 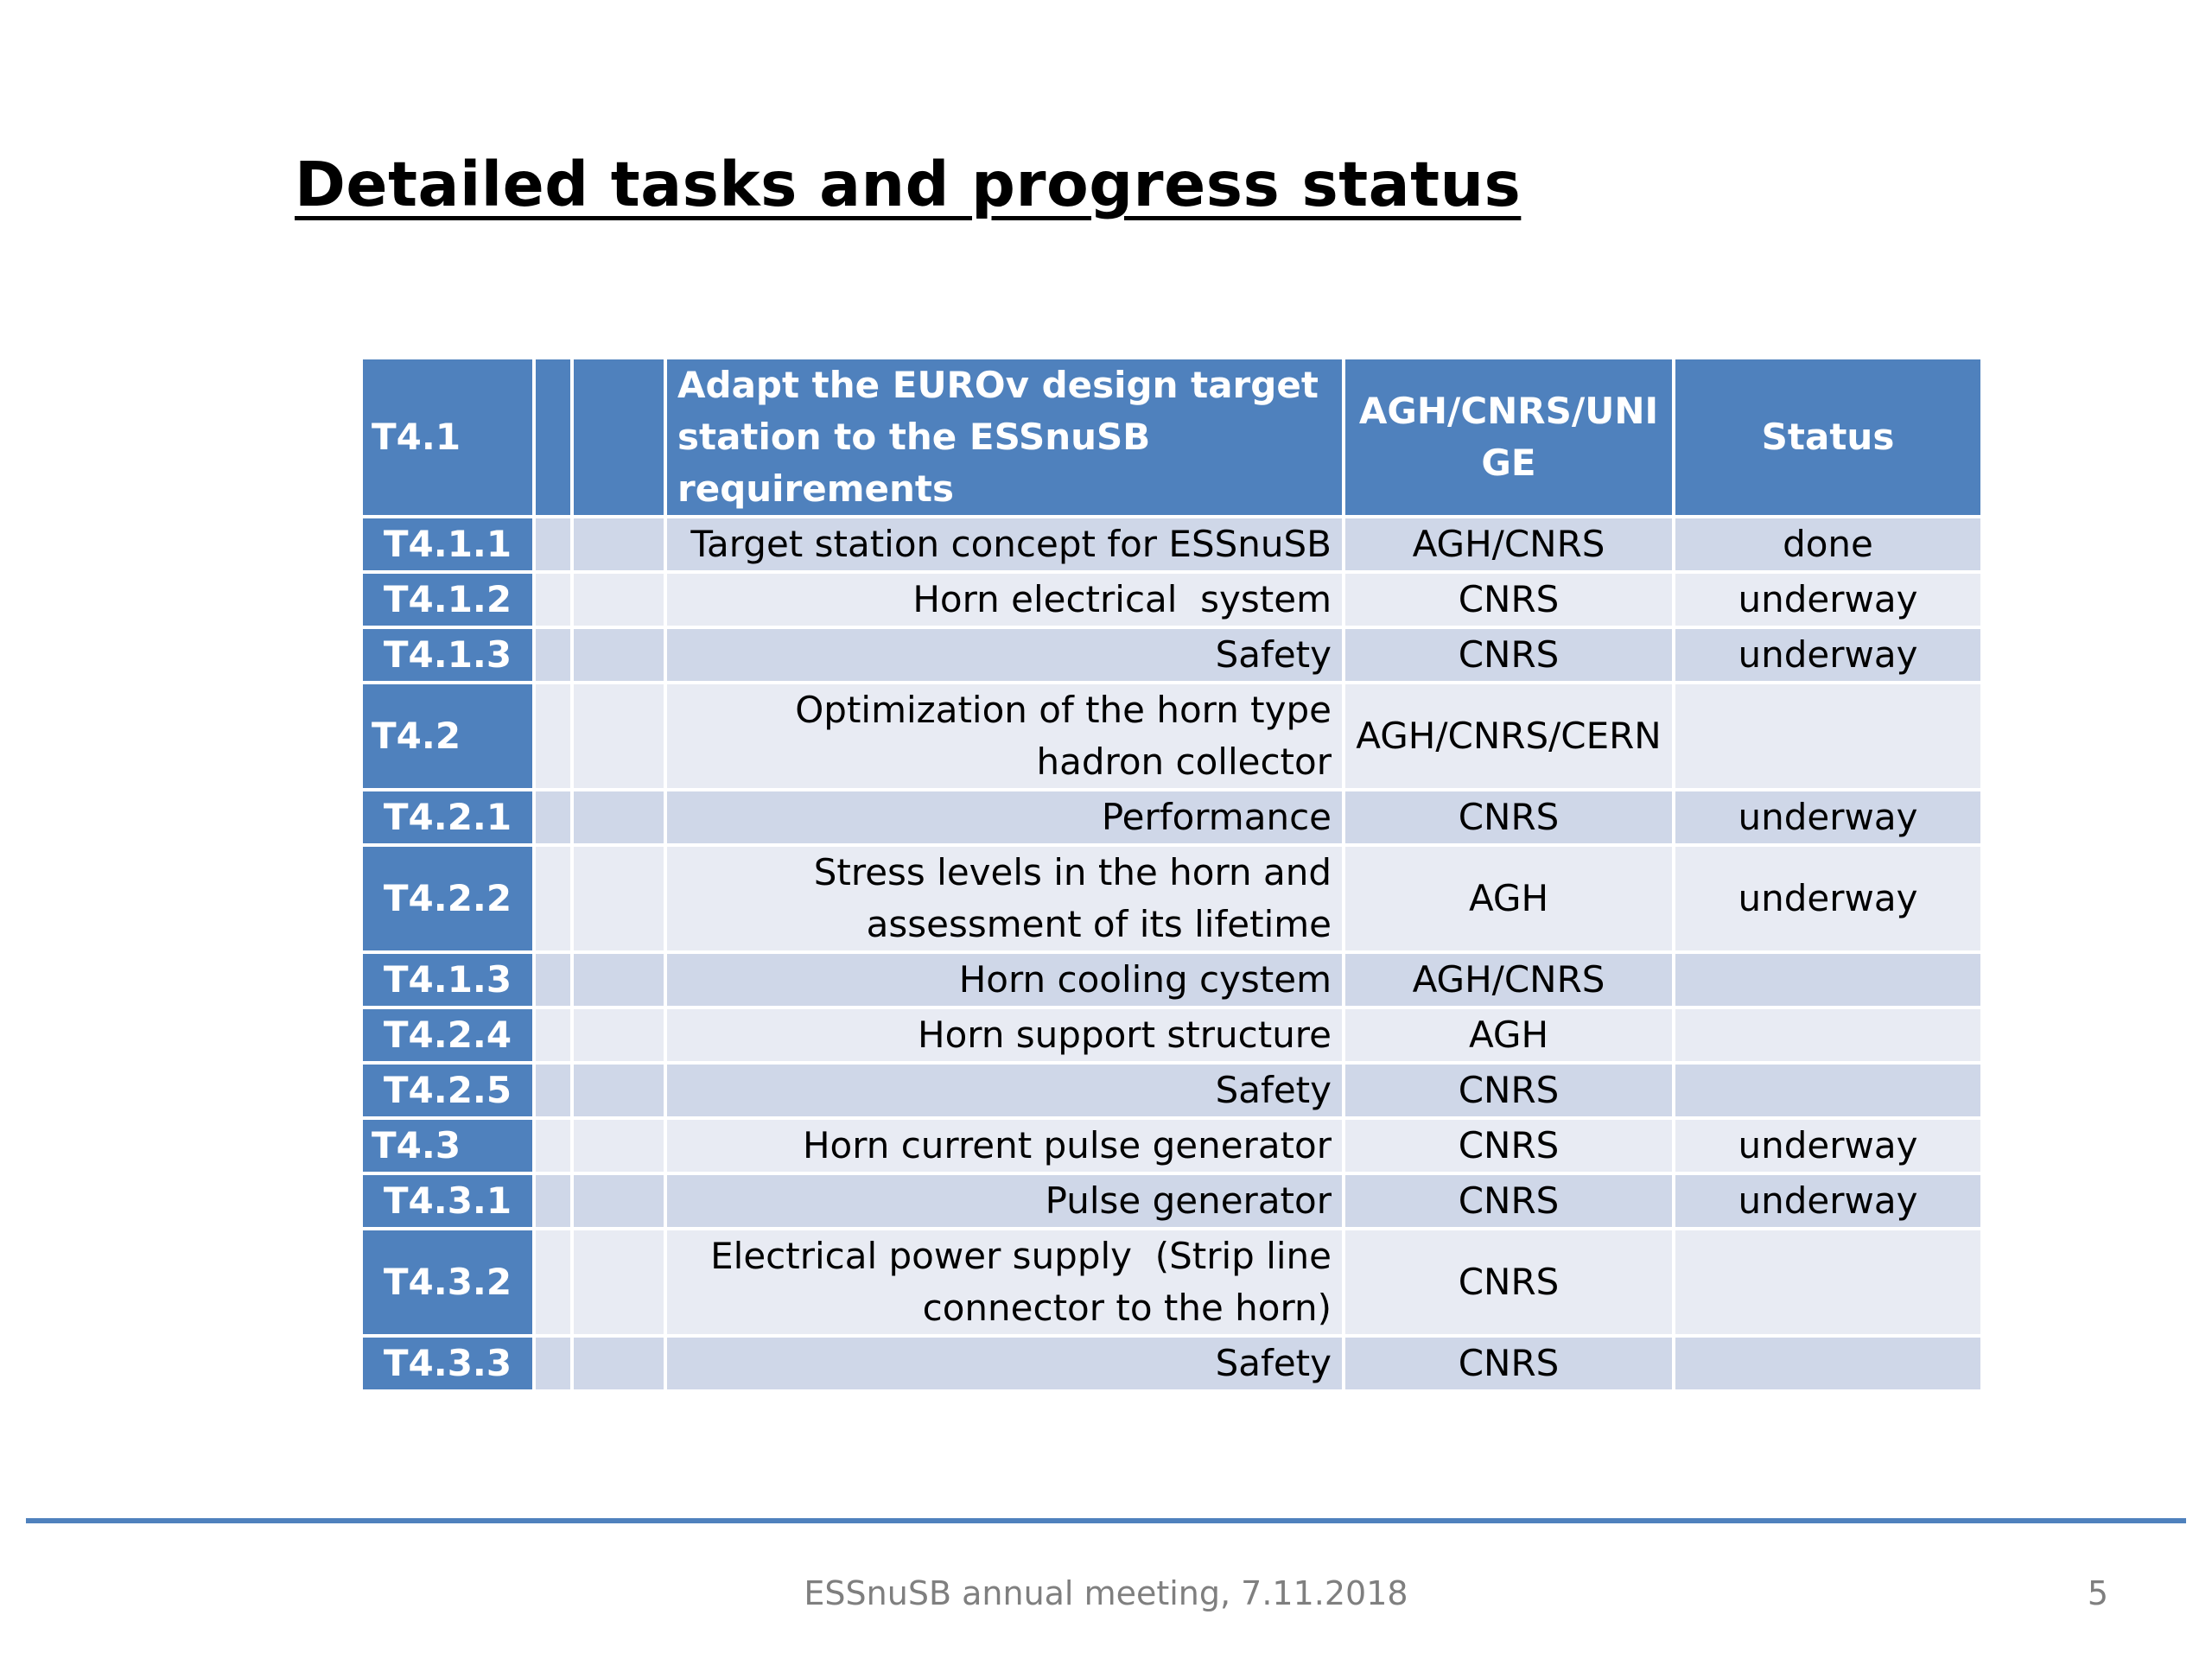 I want to click on task-id-cell: T4.2.1, so click(x=448, y=817).